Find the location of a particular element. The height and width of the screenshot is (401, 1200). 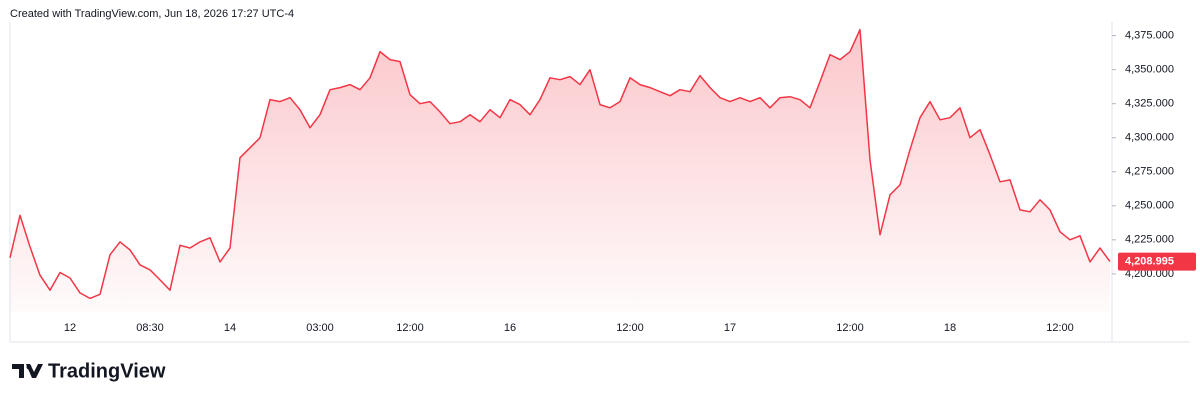

y-tick-label: 4,300.000 is located at coordinates (1149, 138).